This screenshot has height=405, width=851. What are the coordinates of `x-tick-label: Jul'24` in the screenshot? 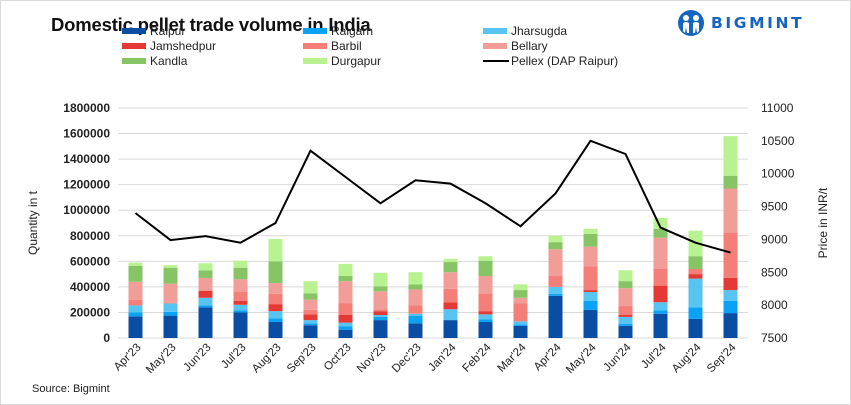 It's located at (654, 356).